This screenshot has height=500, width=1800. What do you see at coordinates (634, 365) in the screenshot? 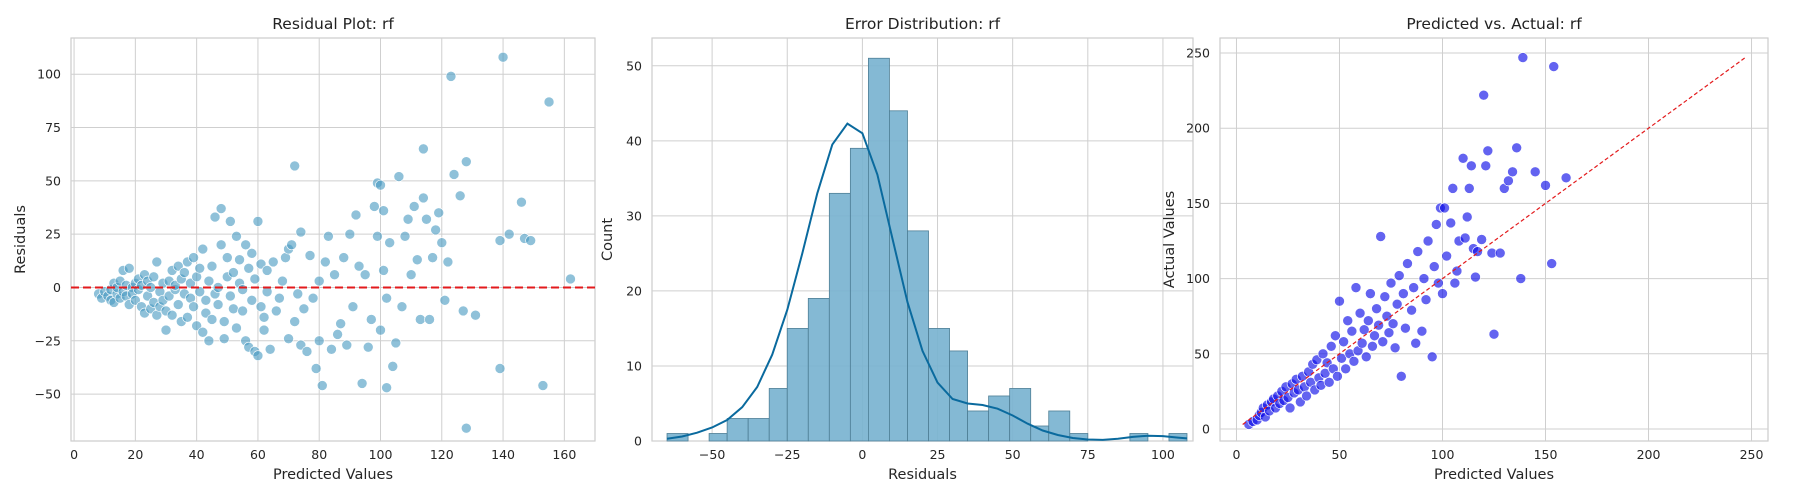
I see `y-tick-label: 10` at bounding box center [634, 365].